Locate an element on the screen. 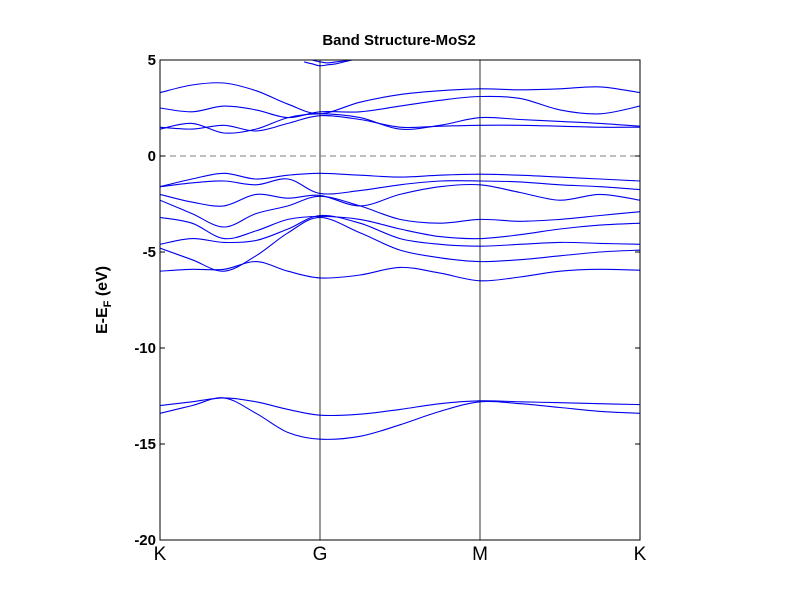 Image resolution: width=800 pixels, height=599 pixels. y-axis-label: E-EF (eV) is located at coordinates (104, 300).